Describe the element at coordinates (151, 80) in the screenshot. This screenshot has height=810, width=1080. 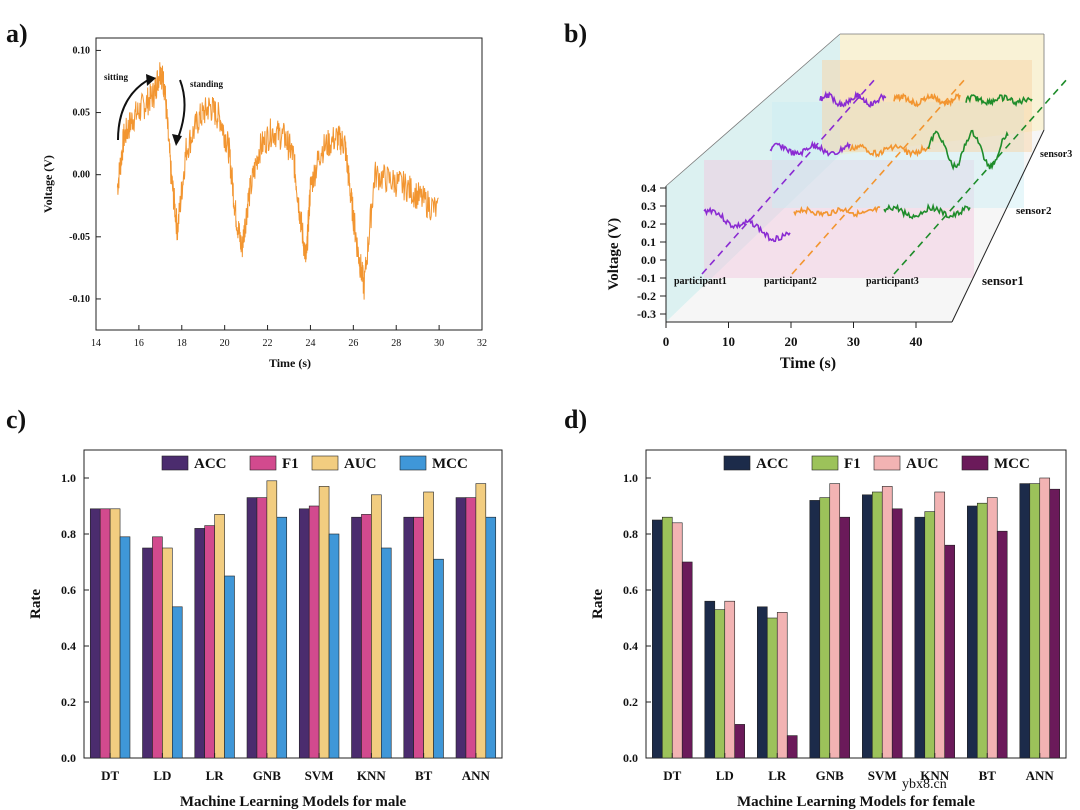
I see `sitting-arrowhead` at that location.